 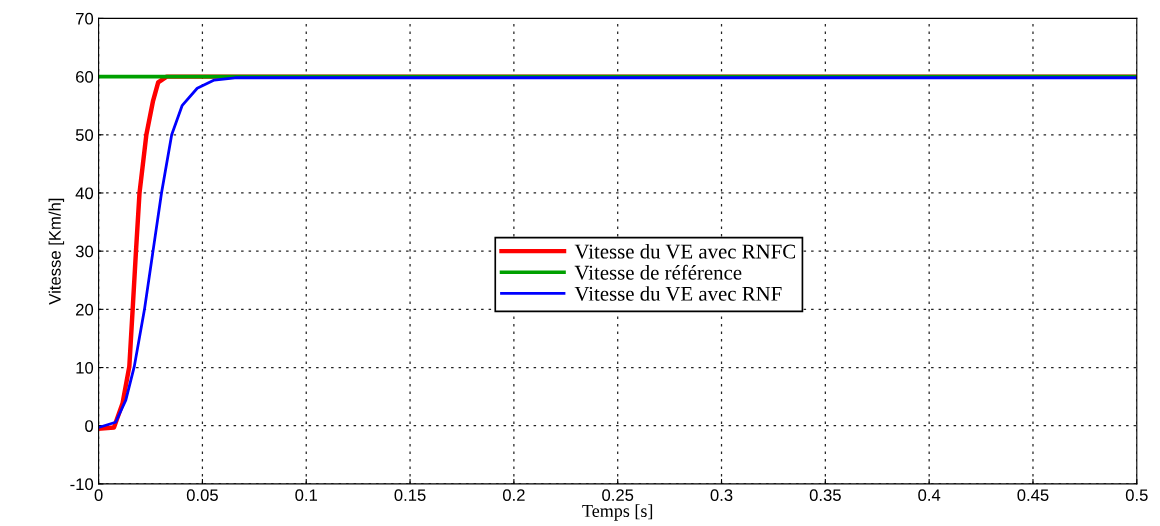 What do you see at coordinates (98, 495) in the screenshot?
I see `x-tick-label: 0` at bounding box center [98, 495].